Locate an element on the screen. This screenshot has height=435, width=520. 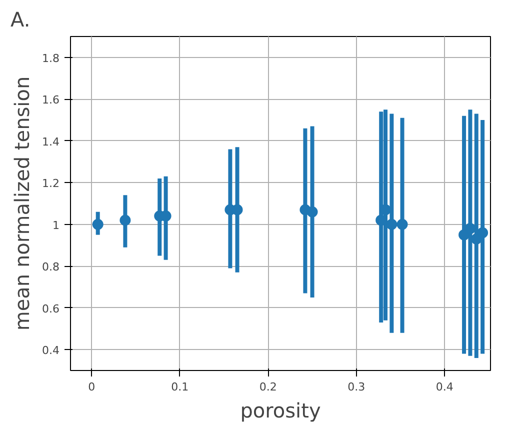
y-tick-label: 0.8 is located at coordinates (51, 267).